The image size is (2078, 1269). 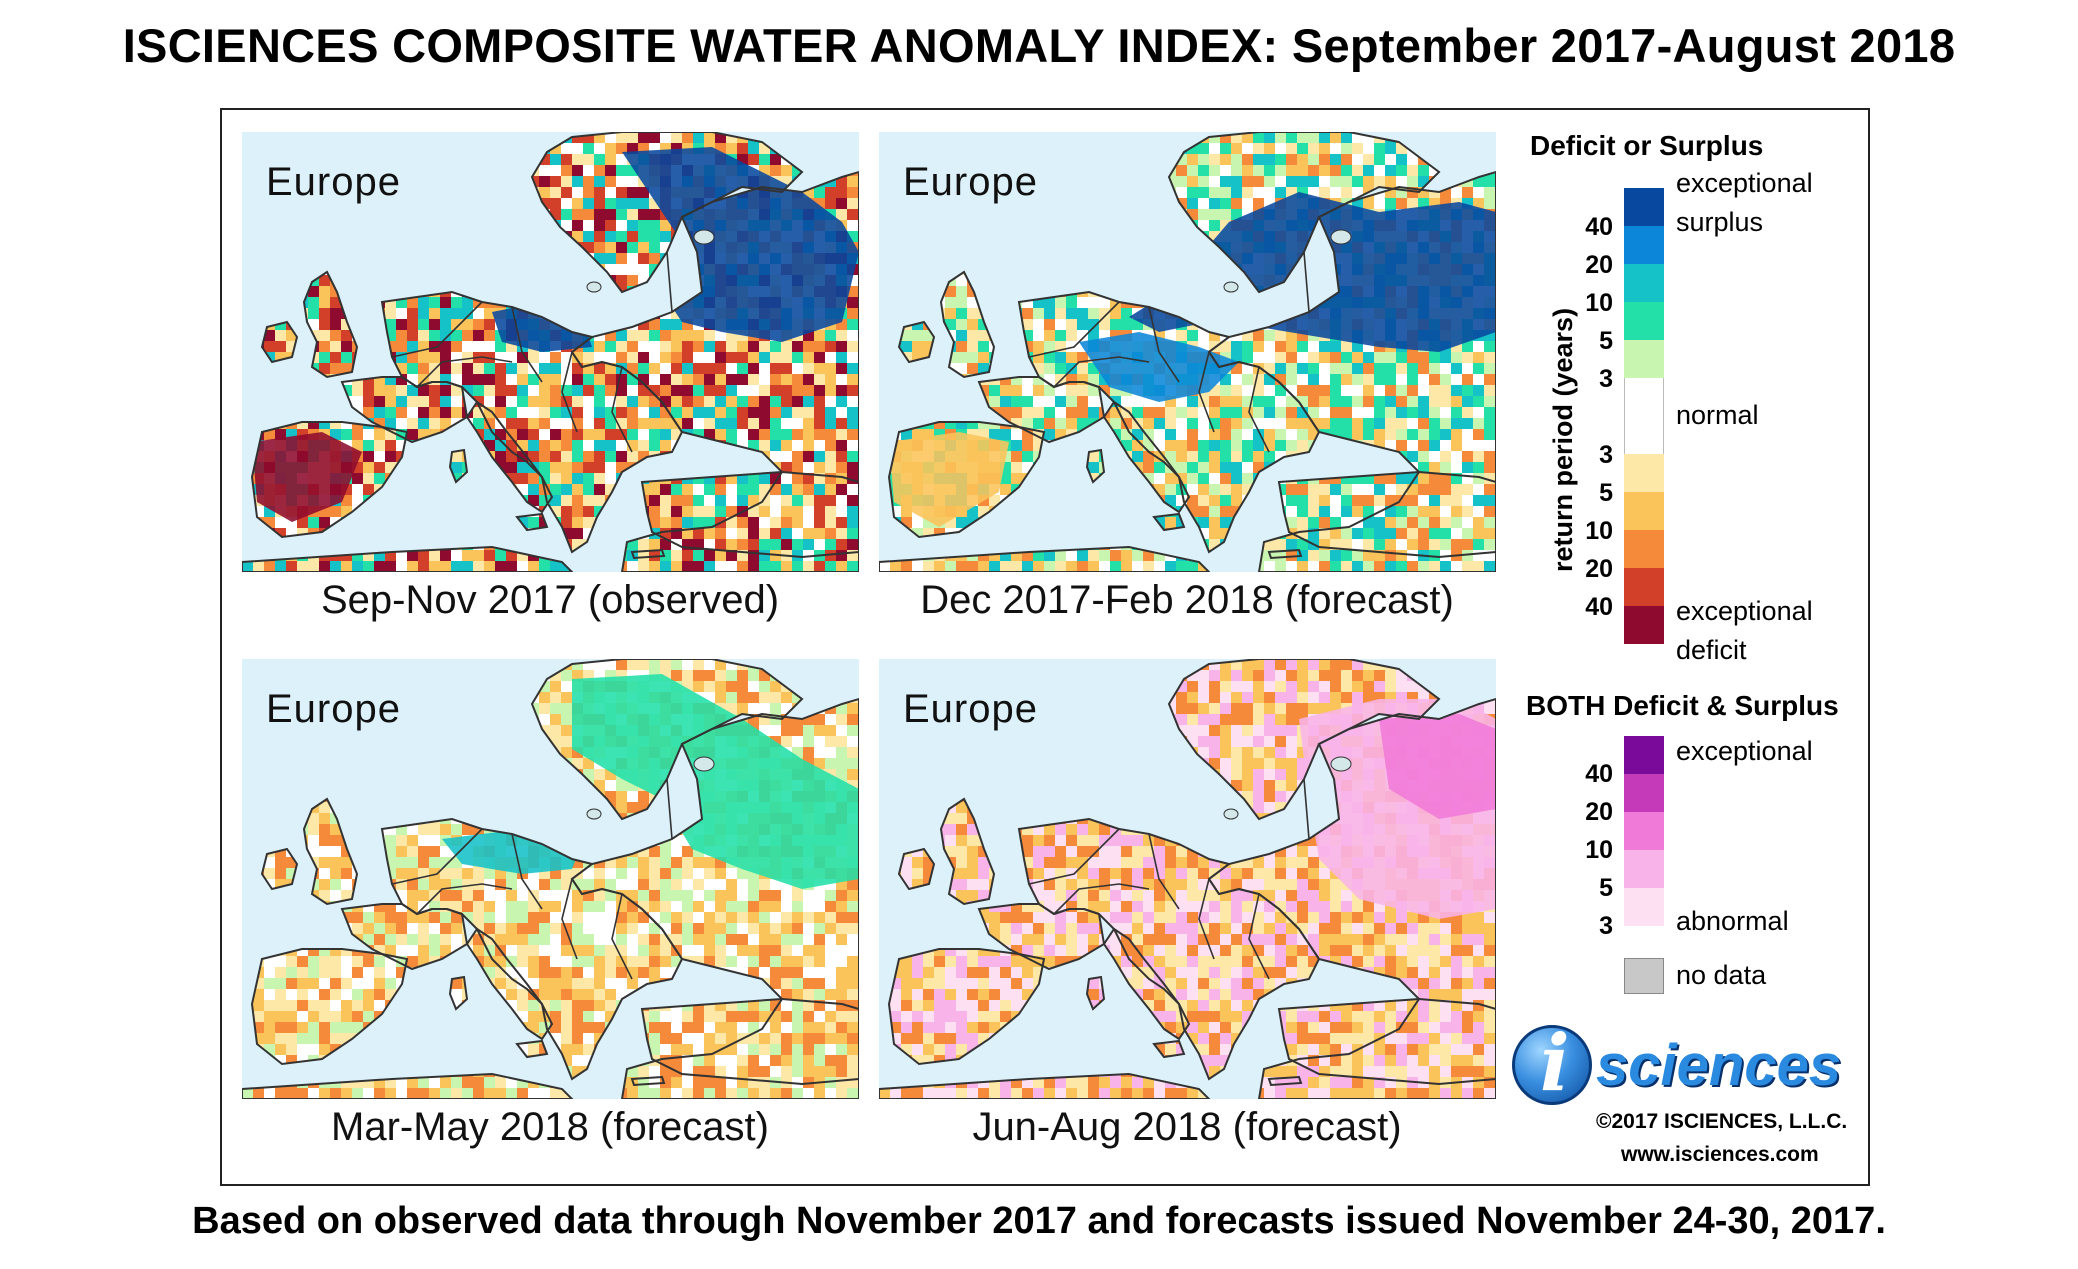 I want to click on website-link: www.isciences.com, so click(x=1720, y=1154).